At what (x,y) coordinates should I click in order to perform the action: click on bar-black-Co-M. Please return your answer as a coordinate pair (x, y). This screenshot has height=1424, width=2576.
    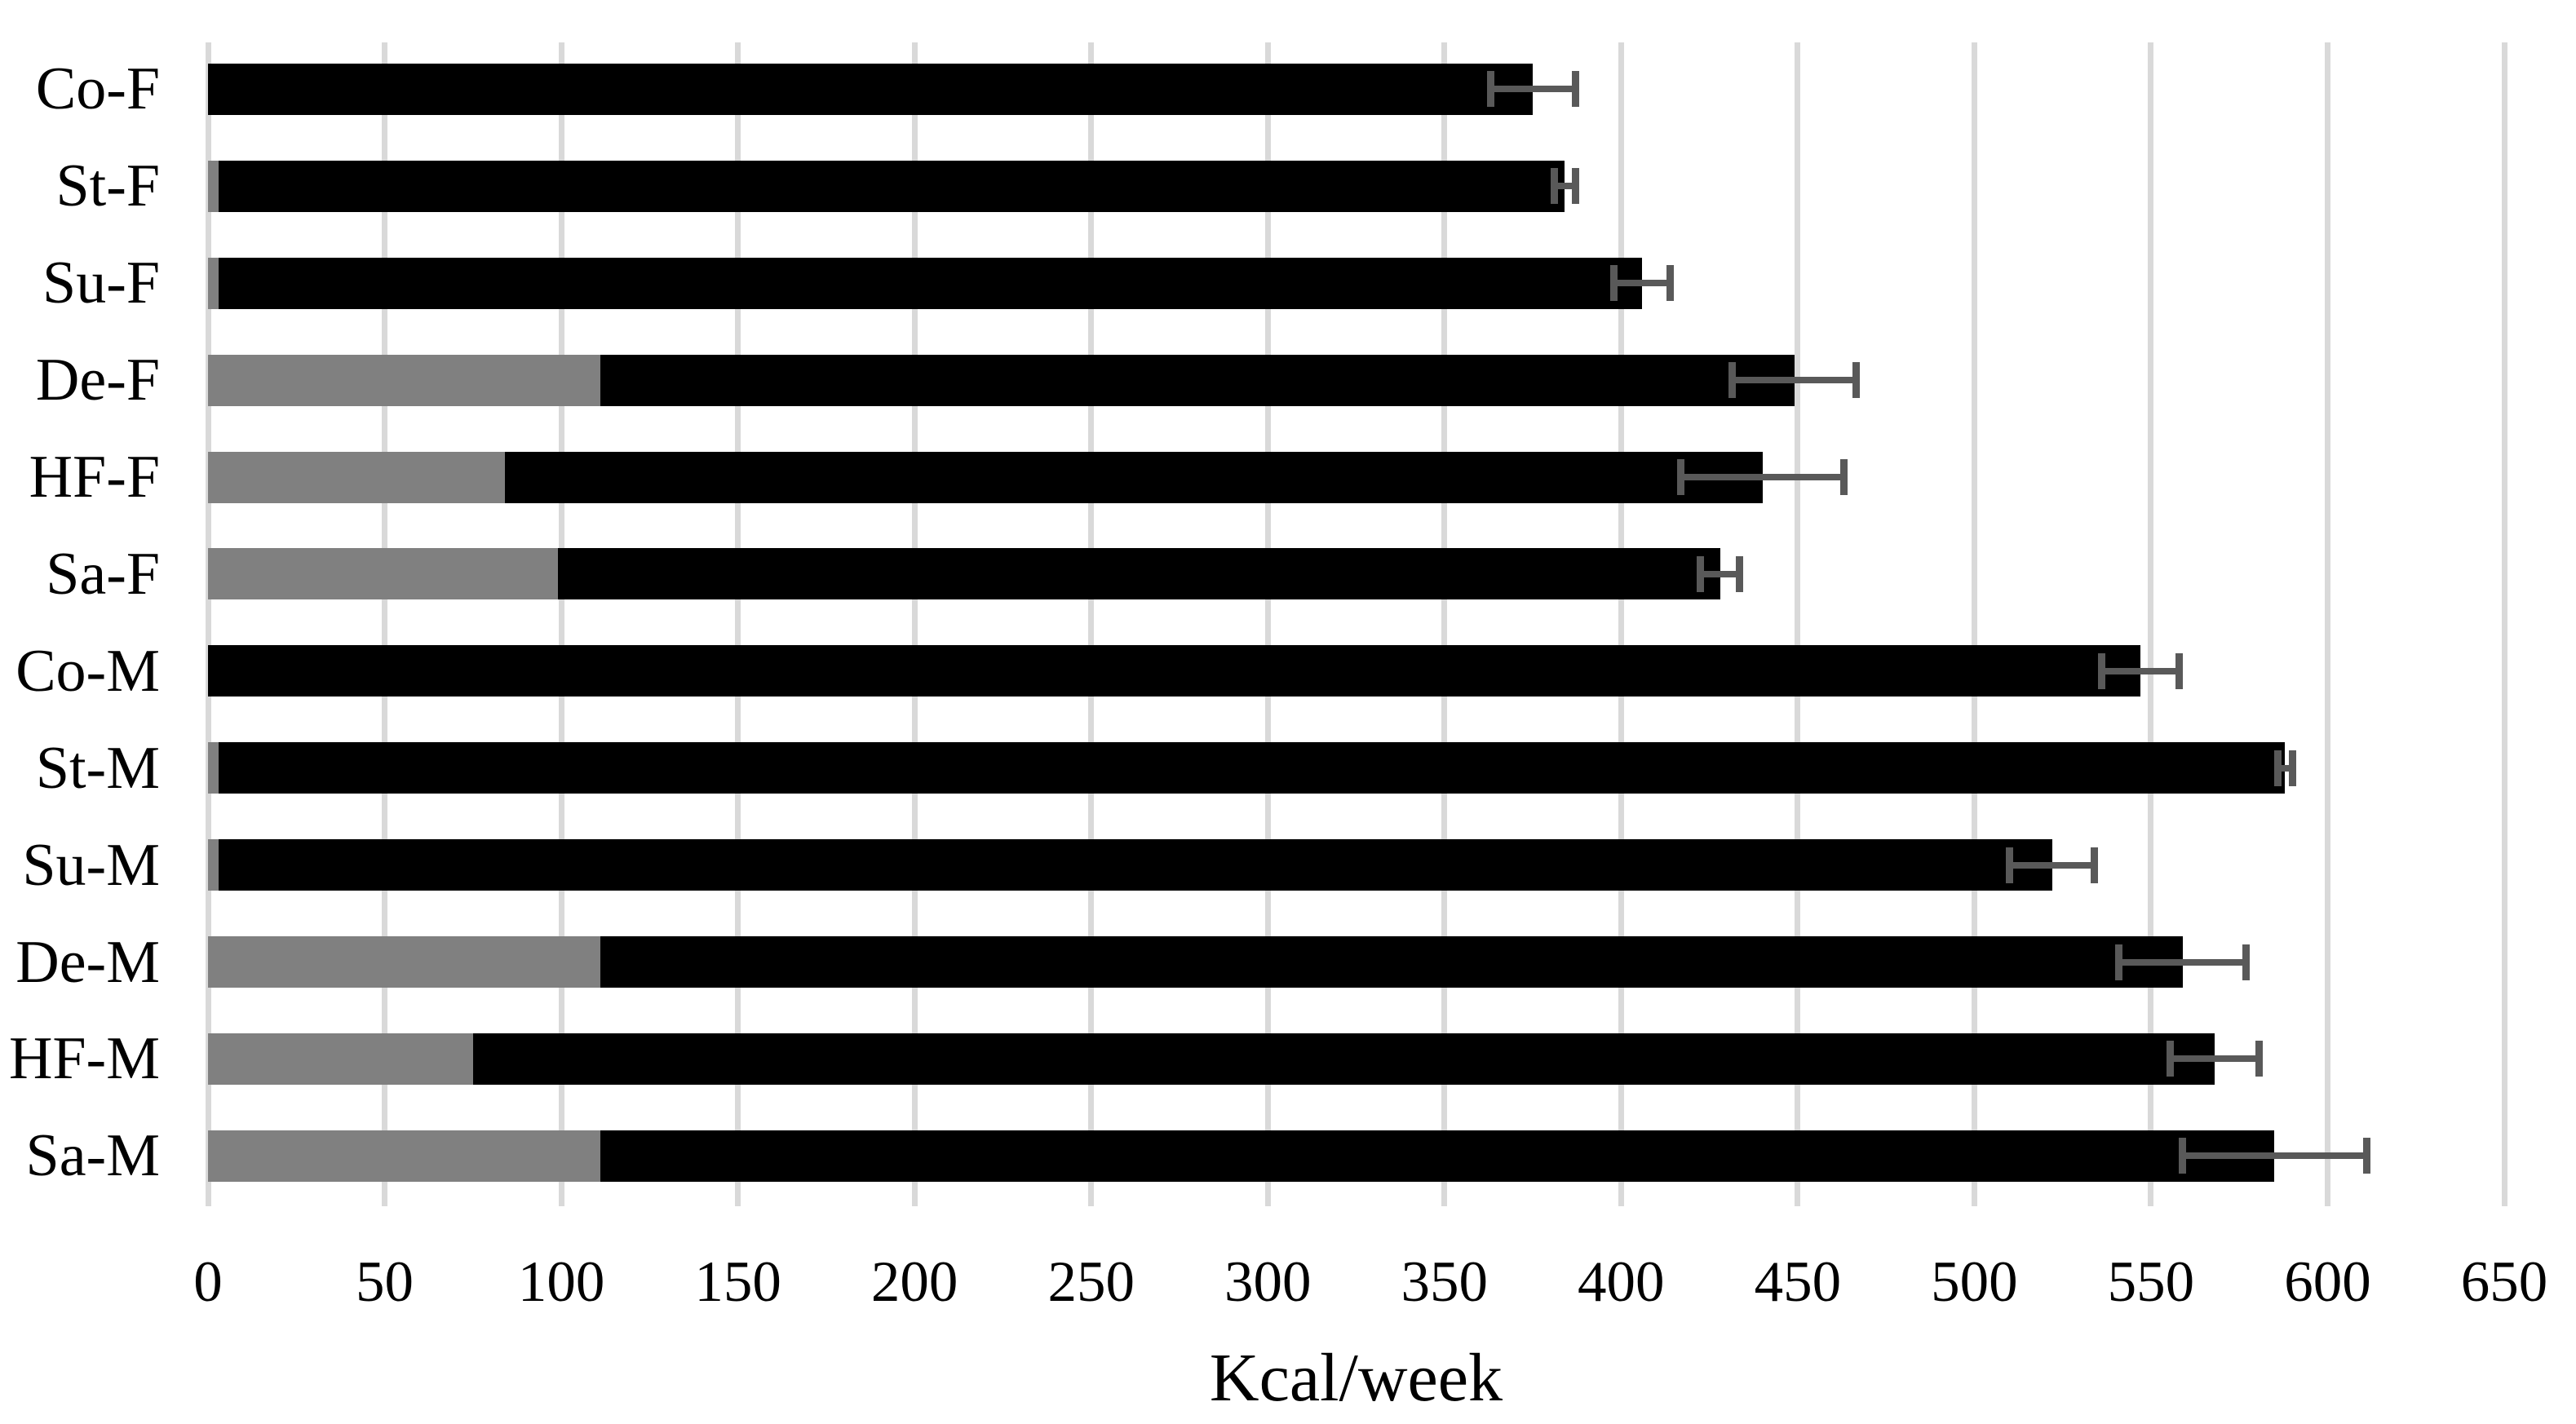
    Looking at the image, I should click on (1174, 671).